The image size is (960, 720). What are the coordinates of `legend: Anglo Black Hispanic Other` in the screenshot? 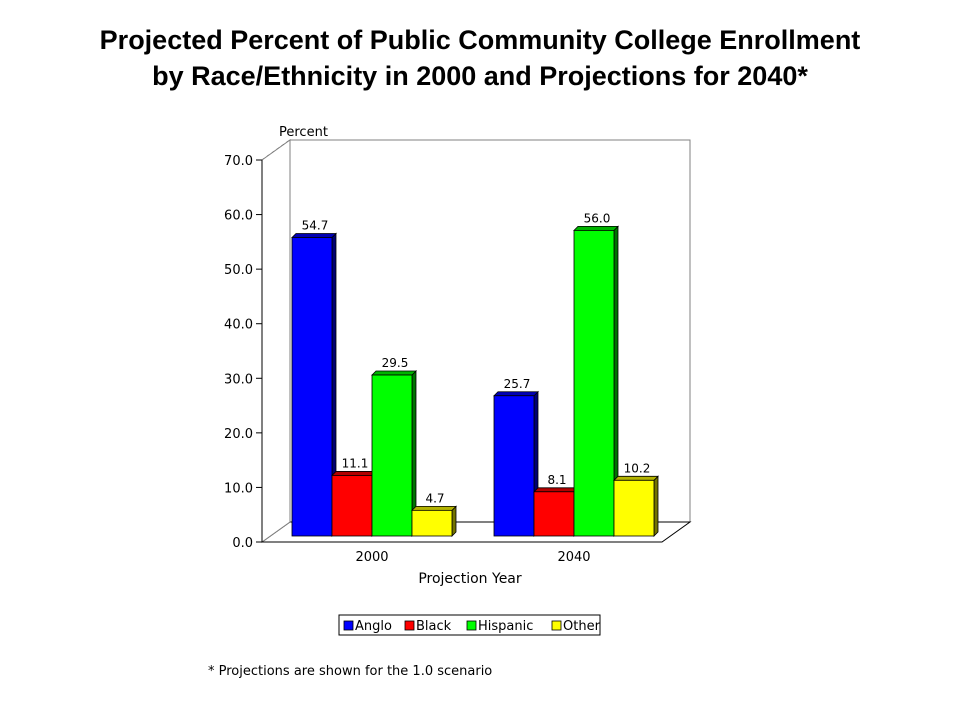 It's located at (469, 625).